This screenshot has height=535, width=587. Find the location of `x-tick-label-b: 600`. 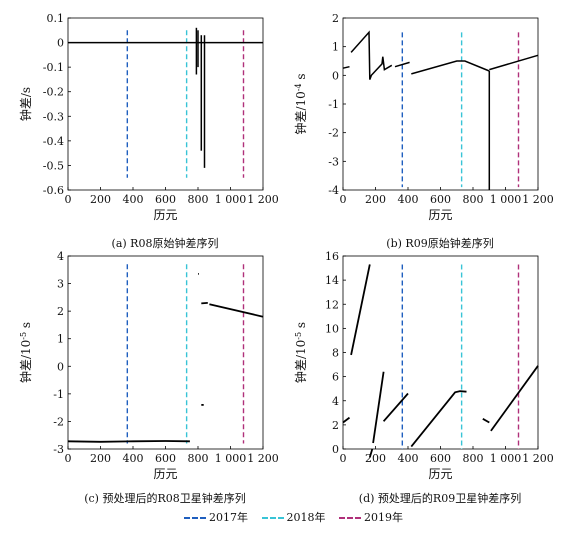

x-tick-label-b: 600 is located at coordinates (440, 199).